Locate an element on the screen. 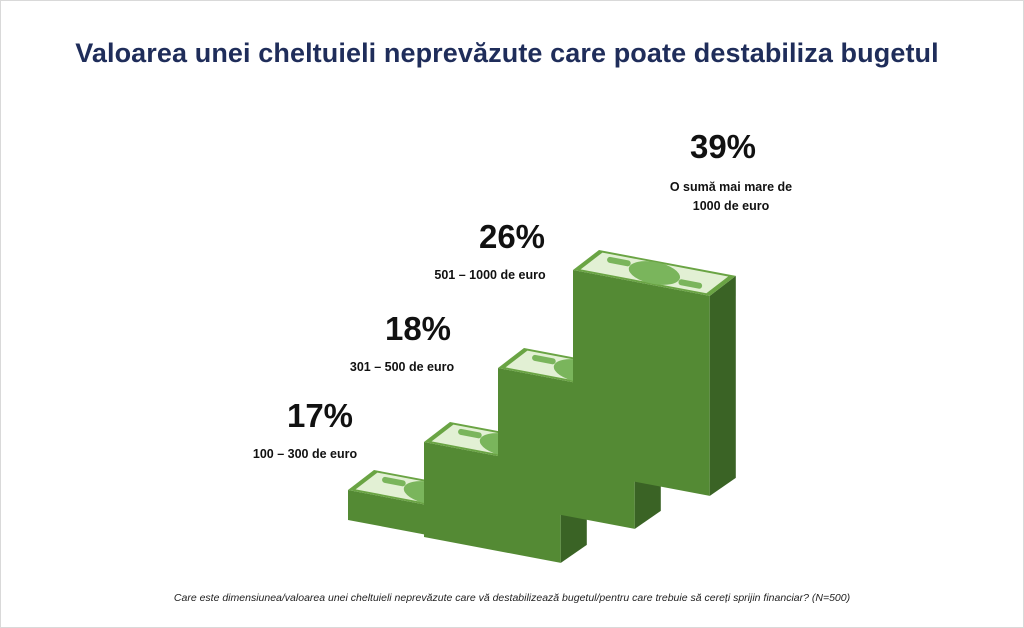 This screenshot has width=1024, height=628. value-label-1: 17% is located at coordinates (320, 415).